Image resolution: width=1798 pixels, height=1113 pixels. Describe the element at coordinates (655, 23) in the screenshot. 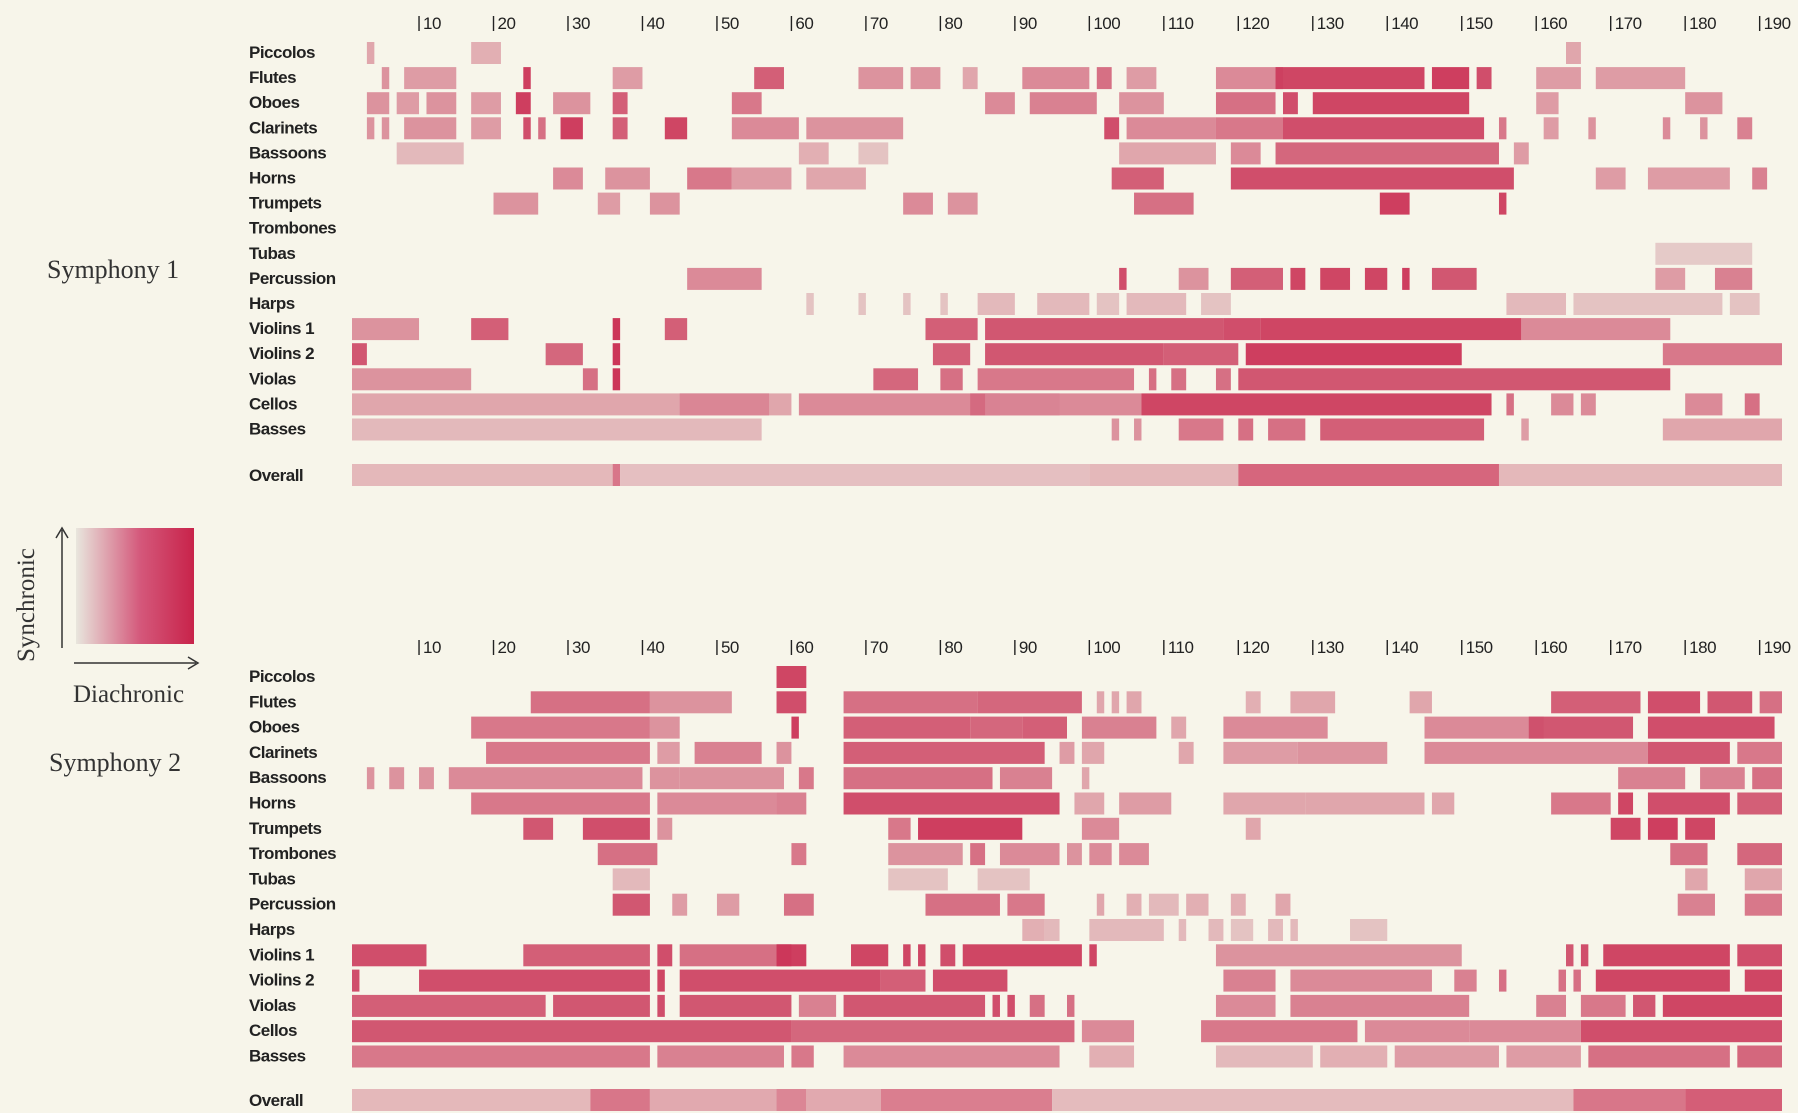

I see `measure-tick-label: 40` at that location.